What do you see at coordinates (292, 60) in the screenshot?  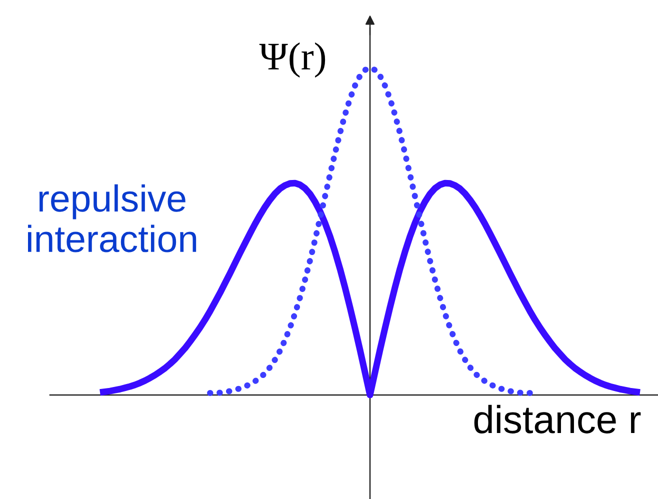 I see `y-axis-title: Ψ(r)` at bounding box center [292, 60].